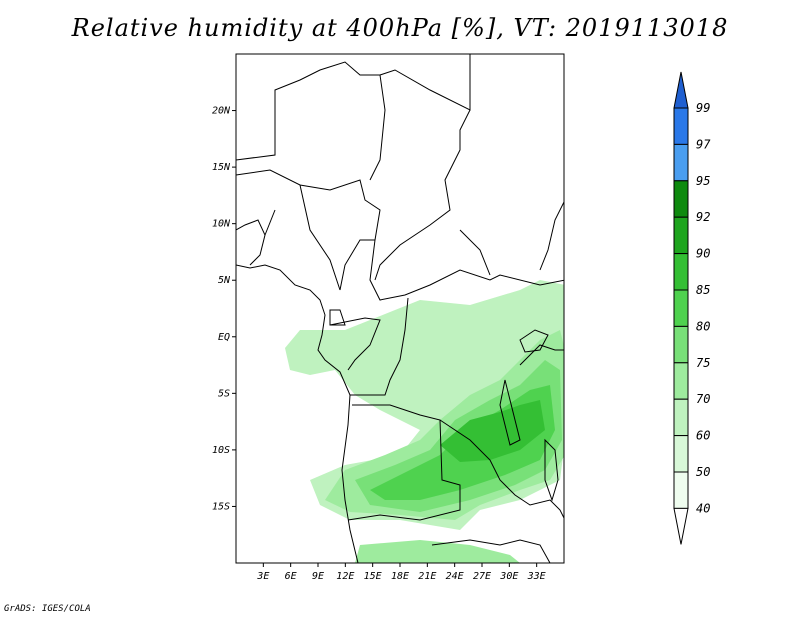 The width and height of the screenshot is (800, 618). What do you see at coordinates (692, 308) in the screenshot?
I see `colorbar: 99 97 95 92 90 85 80 75 70 60 50 40` at bounding box center [692, 308].